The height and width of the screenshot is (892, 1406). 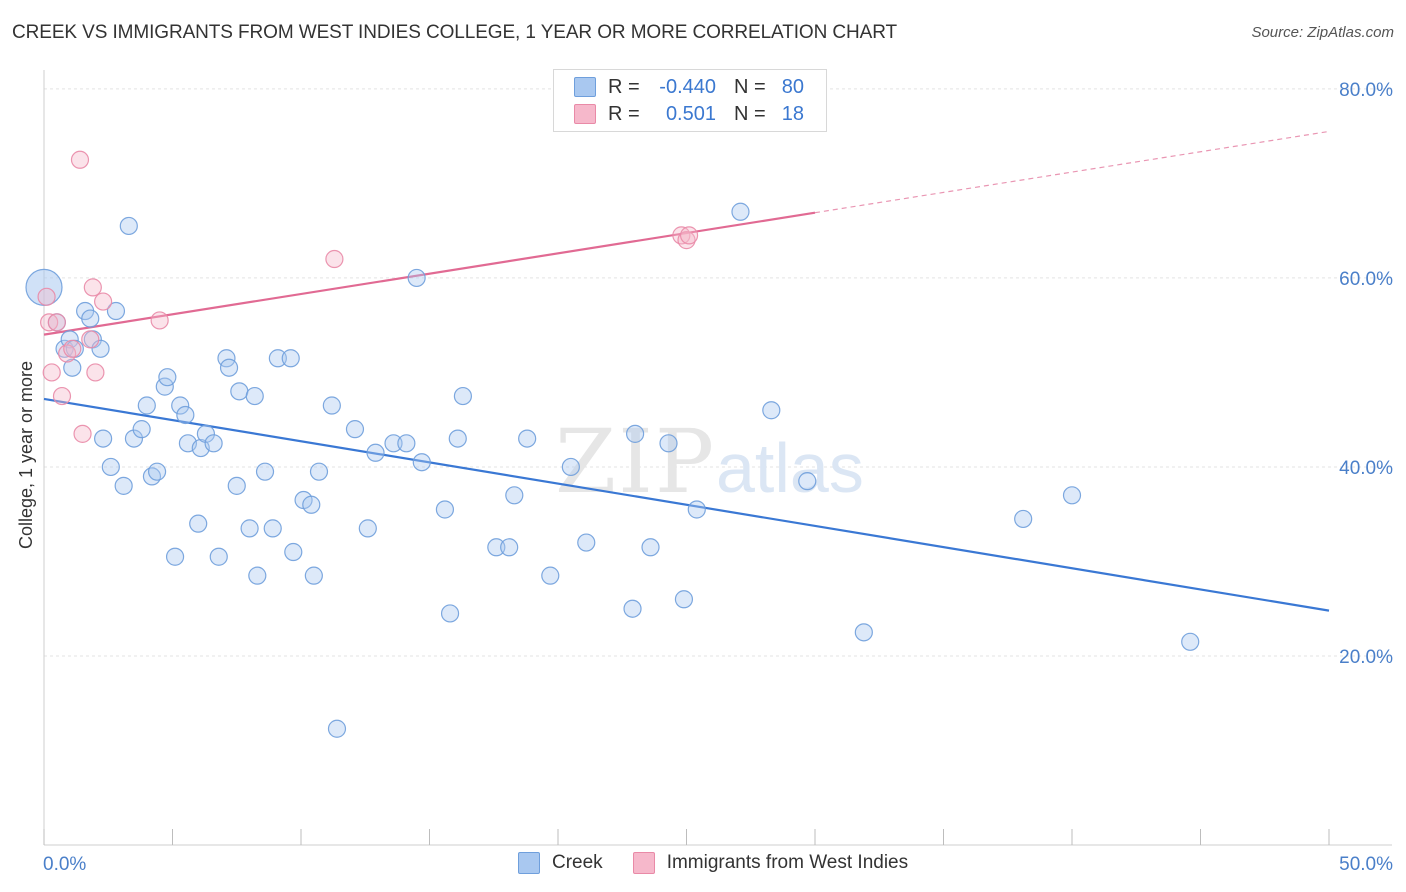 I want to click on legend-row-creek: R = -0.440 N = 80, so click(x=689, y=87).